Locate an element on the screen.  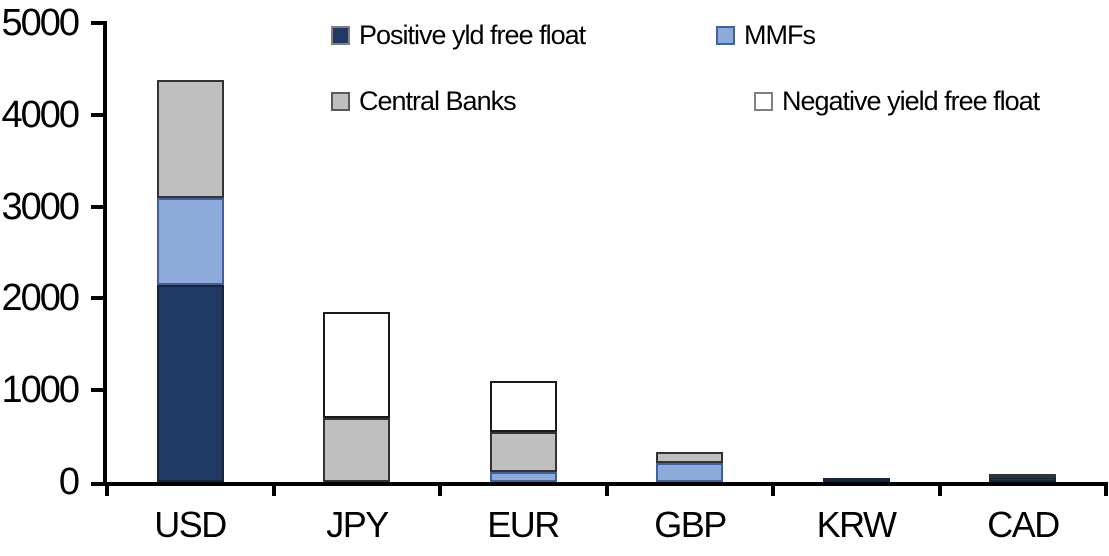
bar-segment-usd-positive-yld-free-float is located at coordinates (190, 383).